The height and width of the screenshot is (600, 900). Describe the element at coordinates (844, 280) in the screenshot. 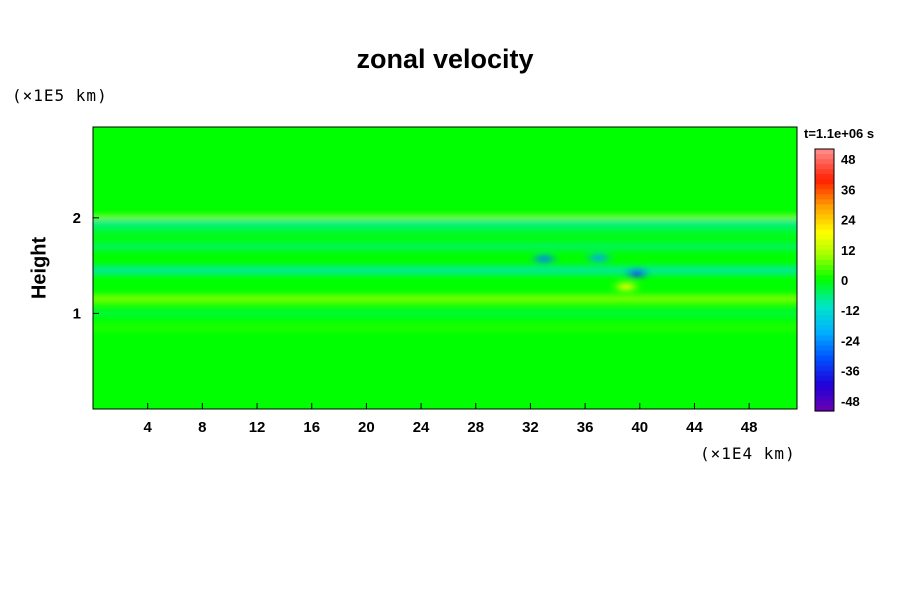

I see `colorbar-tick-label: 0` at that location.